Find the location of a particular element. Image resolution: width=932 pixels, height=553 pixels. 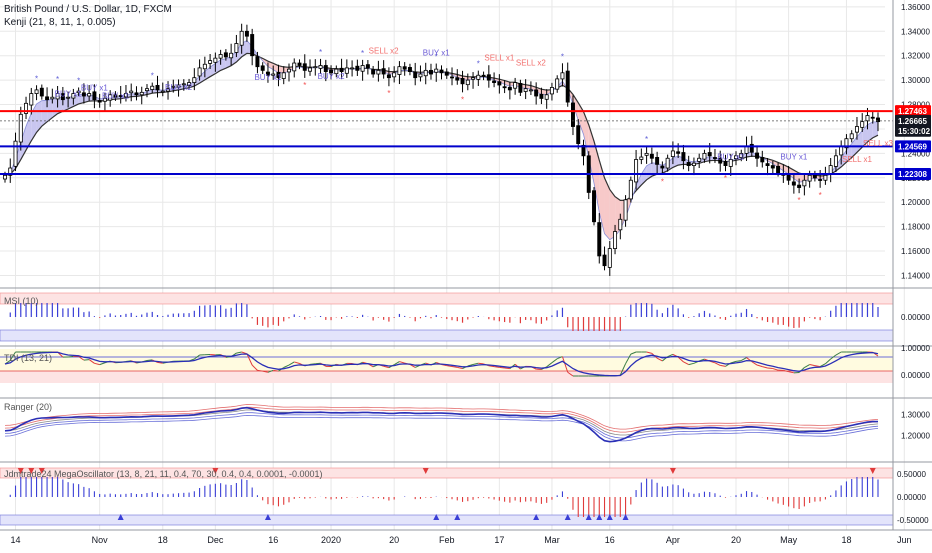

x-tick-label: 17 is located at coordinates (499, 540).